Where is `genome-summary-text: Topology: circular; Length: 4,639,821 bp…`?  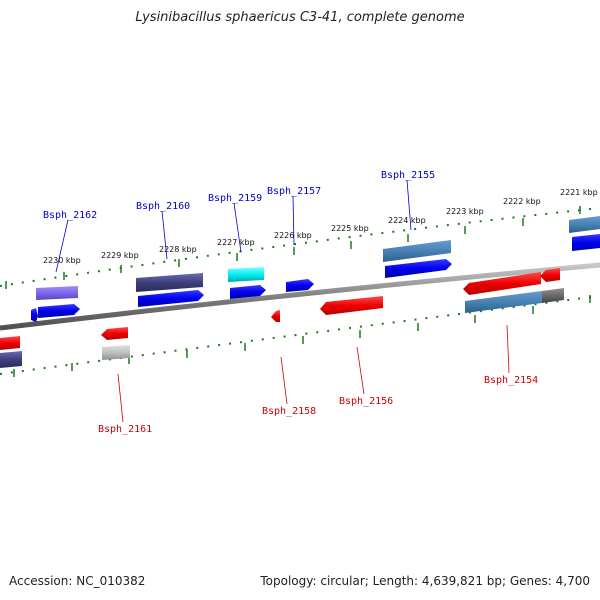 genome-summary-text: Topology: circular; Length: 4,639,821 bp… is located at coordinates (425, 581).